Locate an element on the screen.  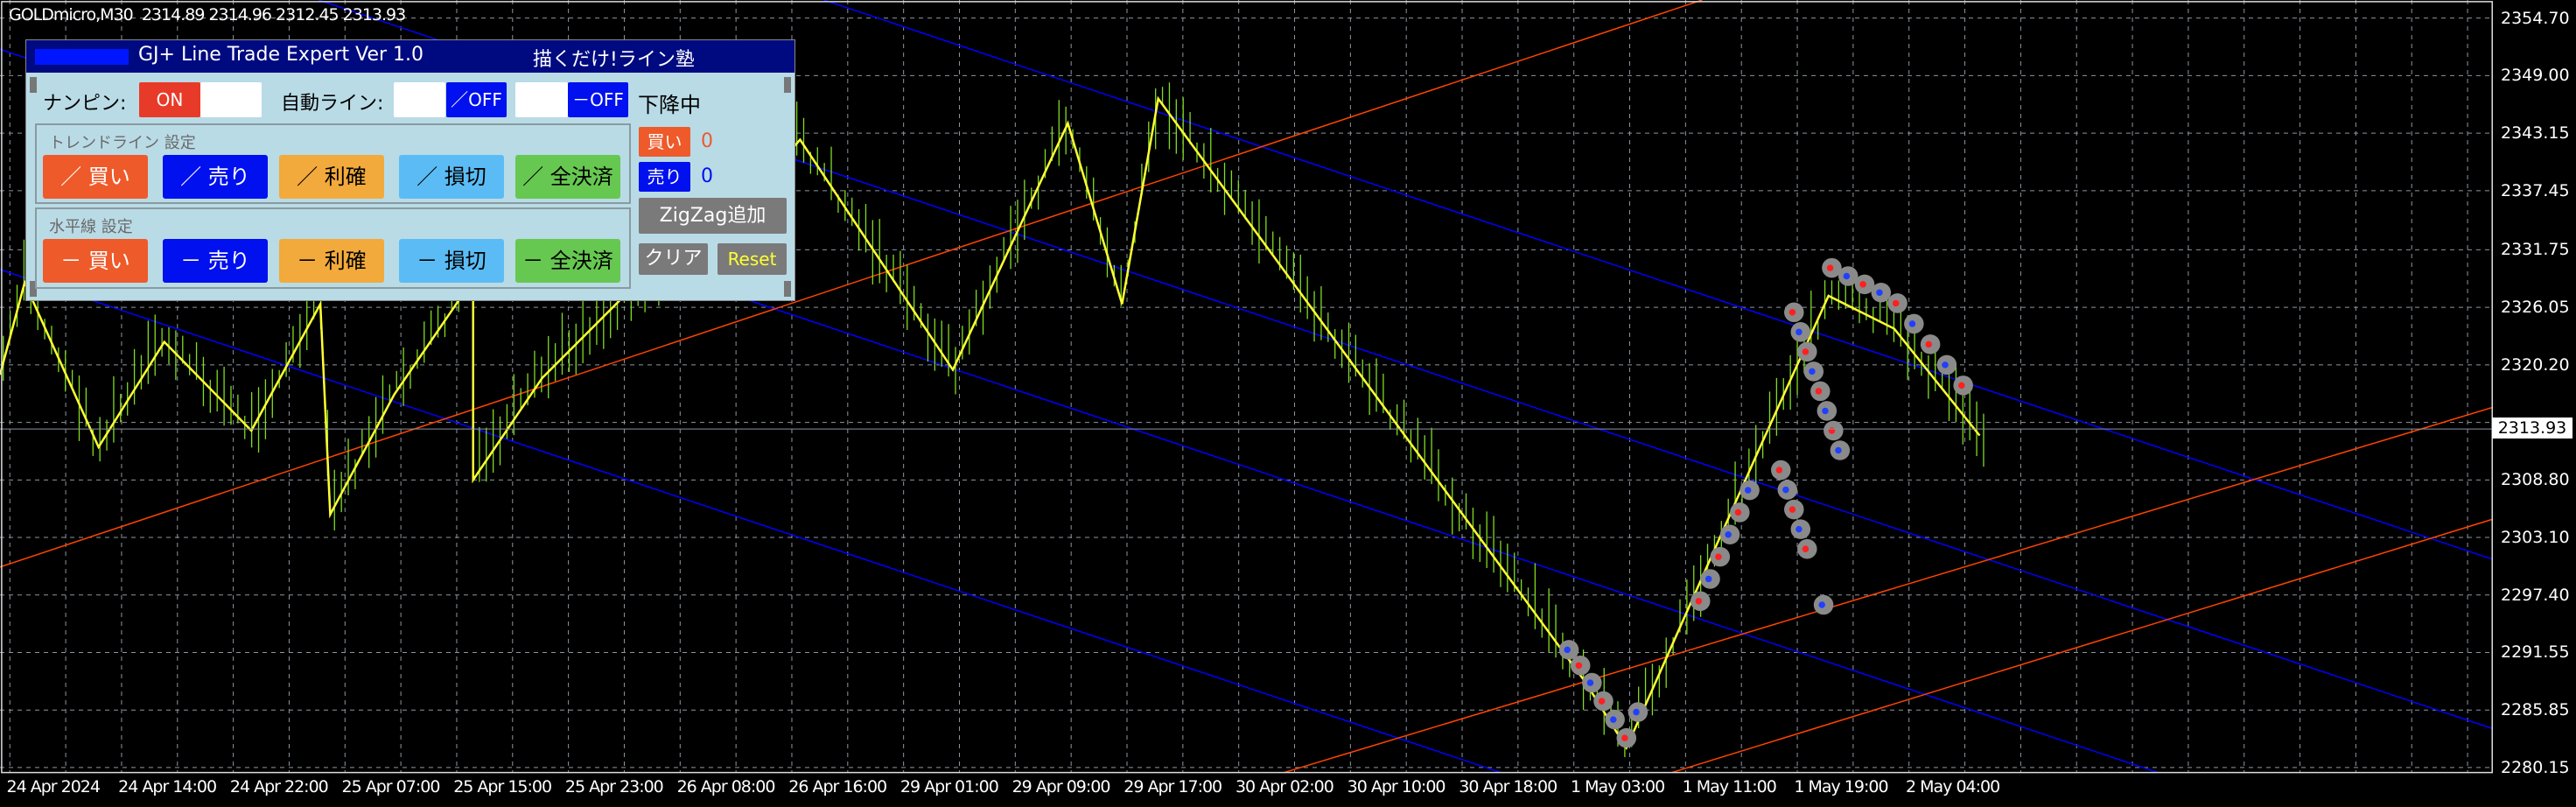
sell-count: 0 is located at coordinates (707, 176).